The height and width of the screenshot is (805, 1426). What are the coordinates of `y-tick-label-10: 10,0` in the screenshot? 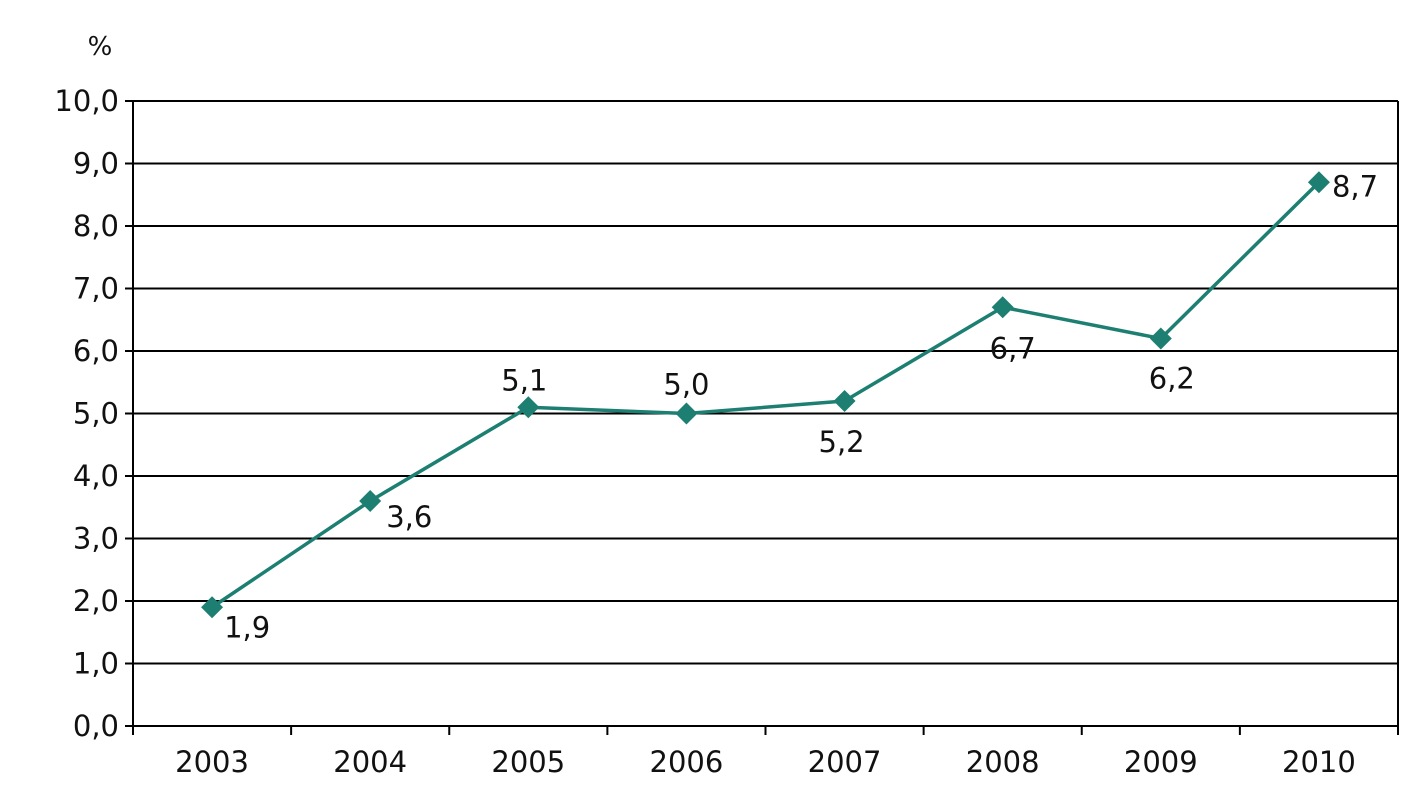 It's located at (86, 101).